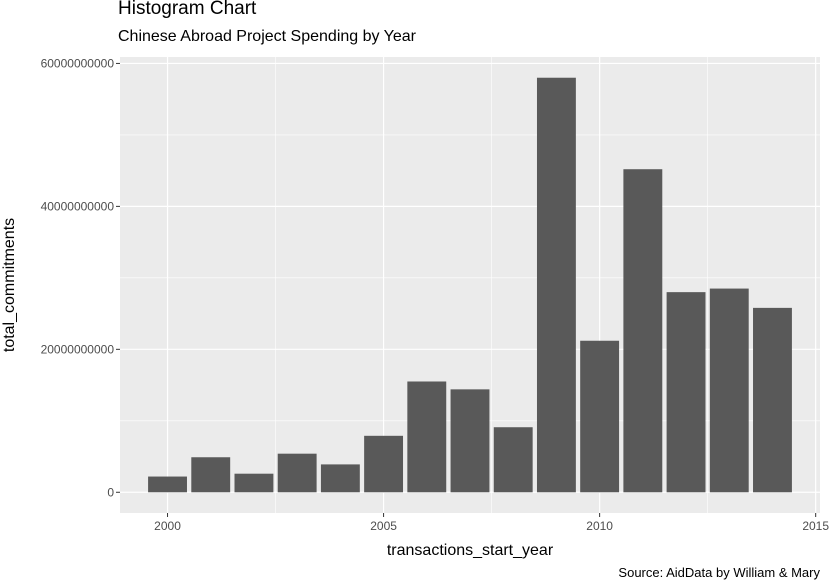 The height and width of the screenshot is (586, 832). What do you see at coordinates (167, 484) in the screenshot?
I see `bar-2000` at bounding box center [167, 484].